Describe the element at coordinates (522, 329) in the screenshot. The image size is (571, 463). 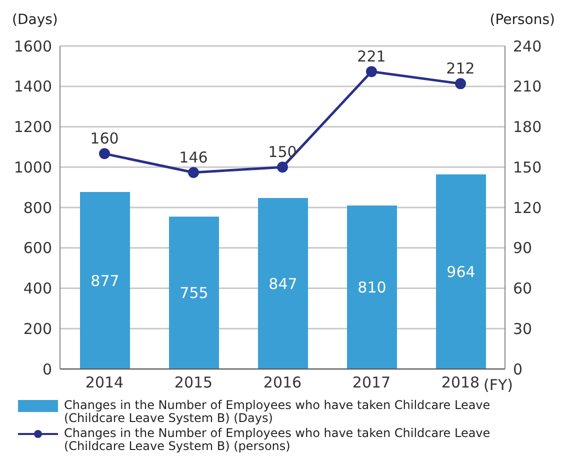
I see `y2-tick-label: 30` at that location.